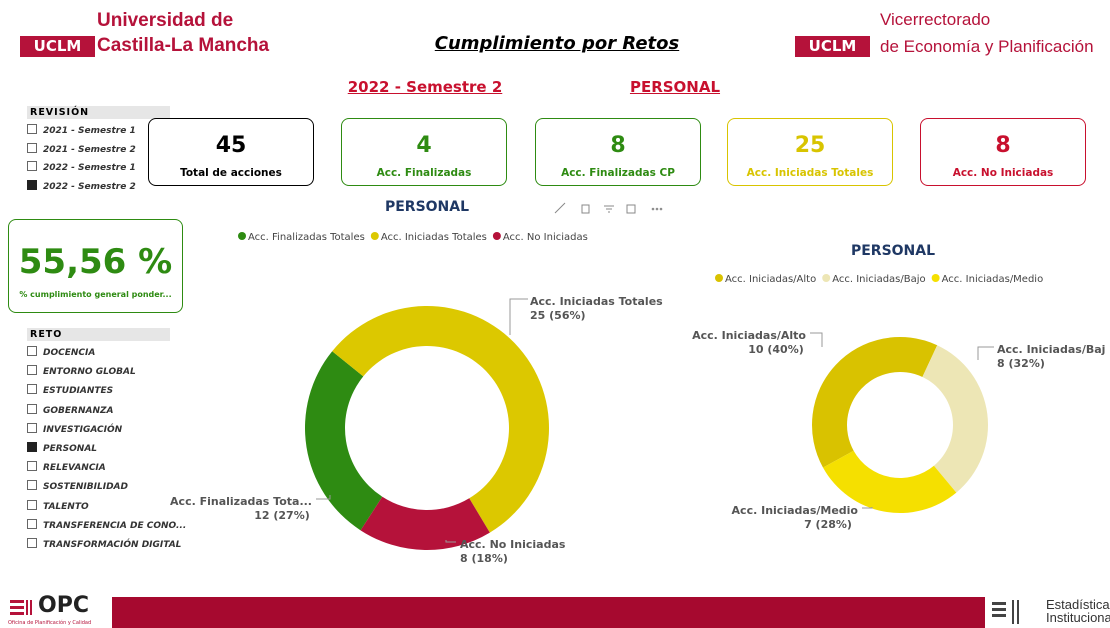 The width and height of the screenshot is (1110, 628). I want to click on slicer-item: 2022 - Semestre 1, so click(81, 167).